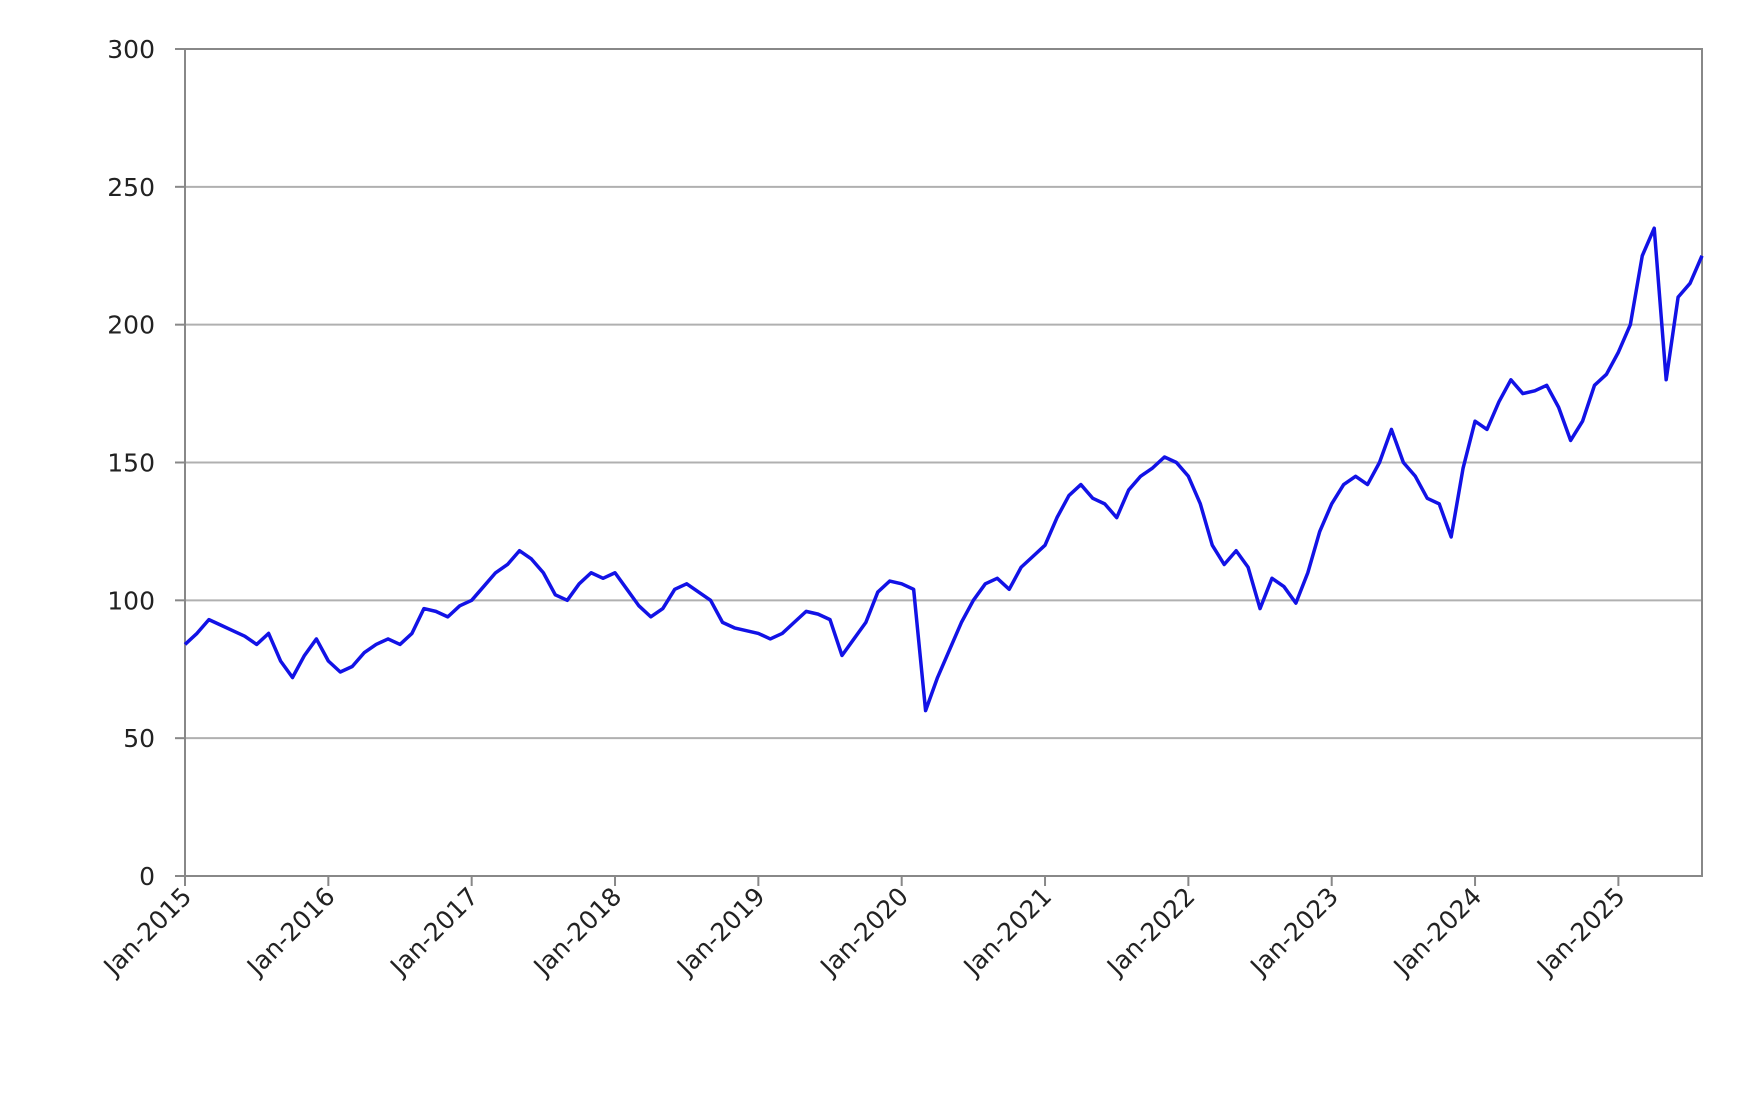 Image resolution: width=1749 pixels, height=1103 pixels. I want to click on x-tick-label: Jan-2019, so click(720, 932).